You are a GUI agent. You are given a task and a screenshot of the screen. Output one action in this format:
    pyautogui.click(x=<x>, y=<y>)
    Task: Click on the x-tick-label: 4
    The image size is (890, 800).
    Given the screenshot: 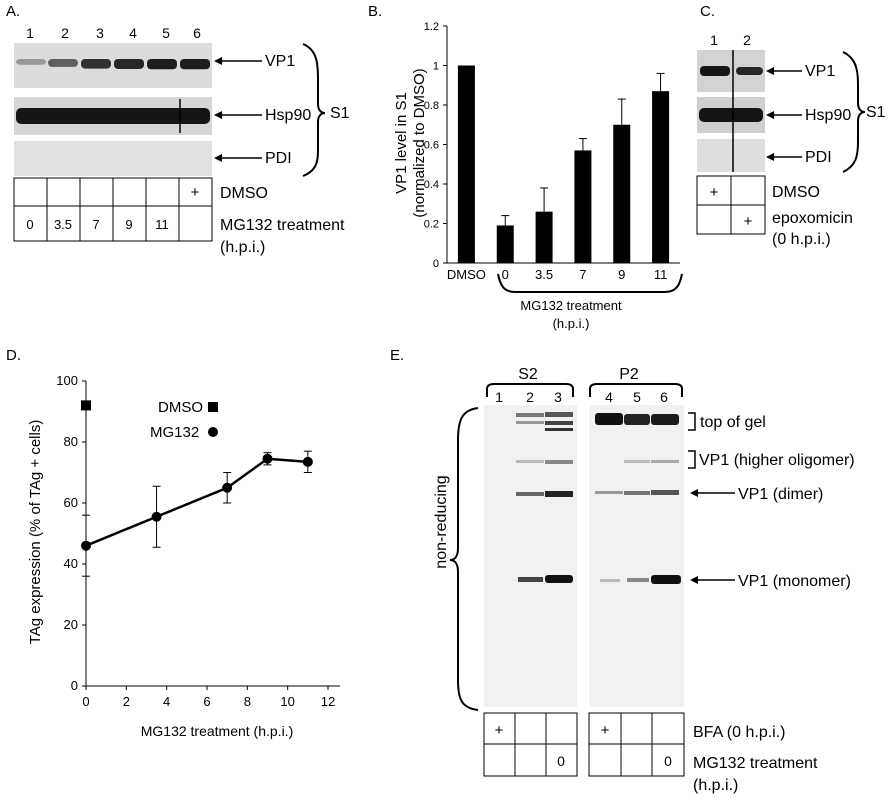 What is the action you would take?
    pyautogui.click(x=166, y=701)
    